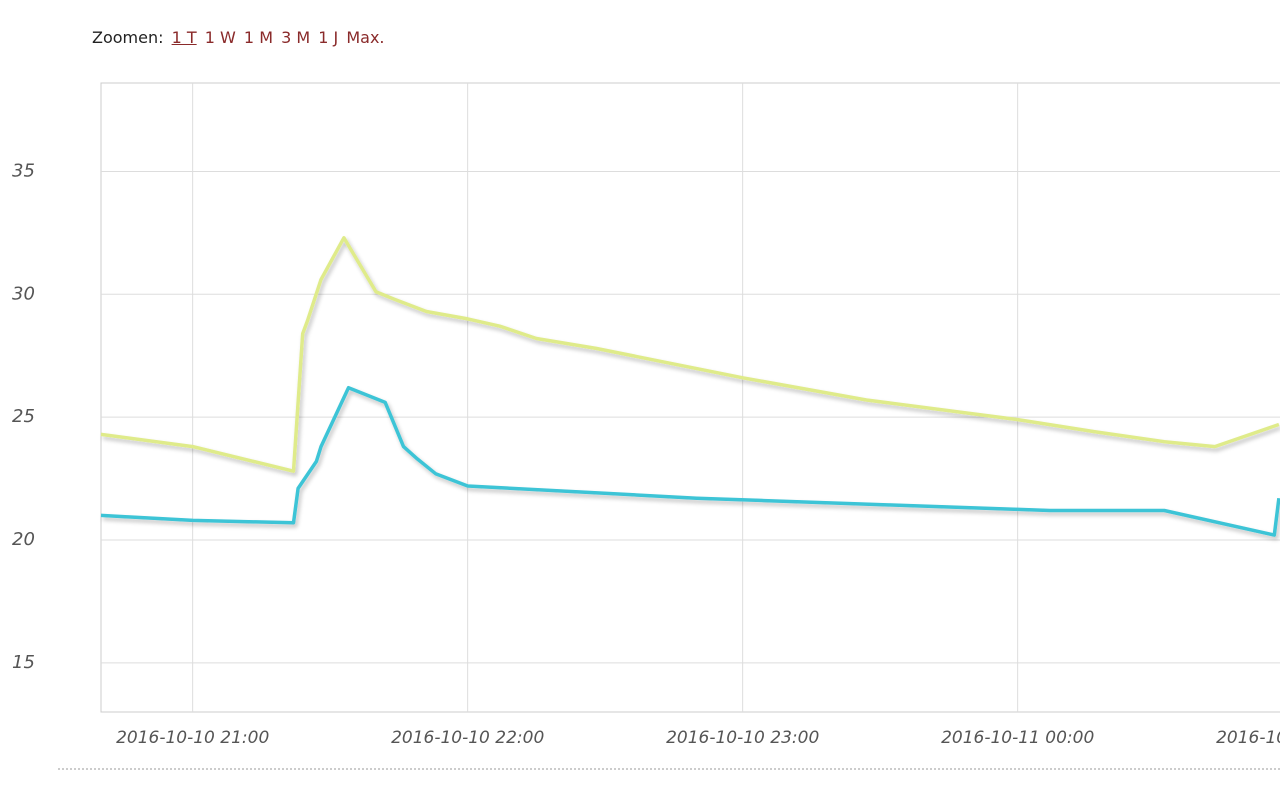  Describe the element at coordinates (238, 37) in the screenshot. I see `zoom-bar: Zoomen: 1 T 1 W 1 M 3 M 1 J Max.` at that location.